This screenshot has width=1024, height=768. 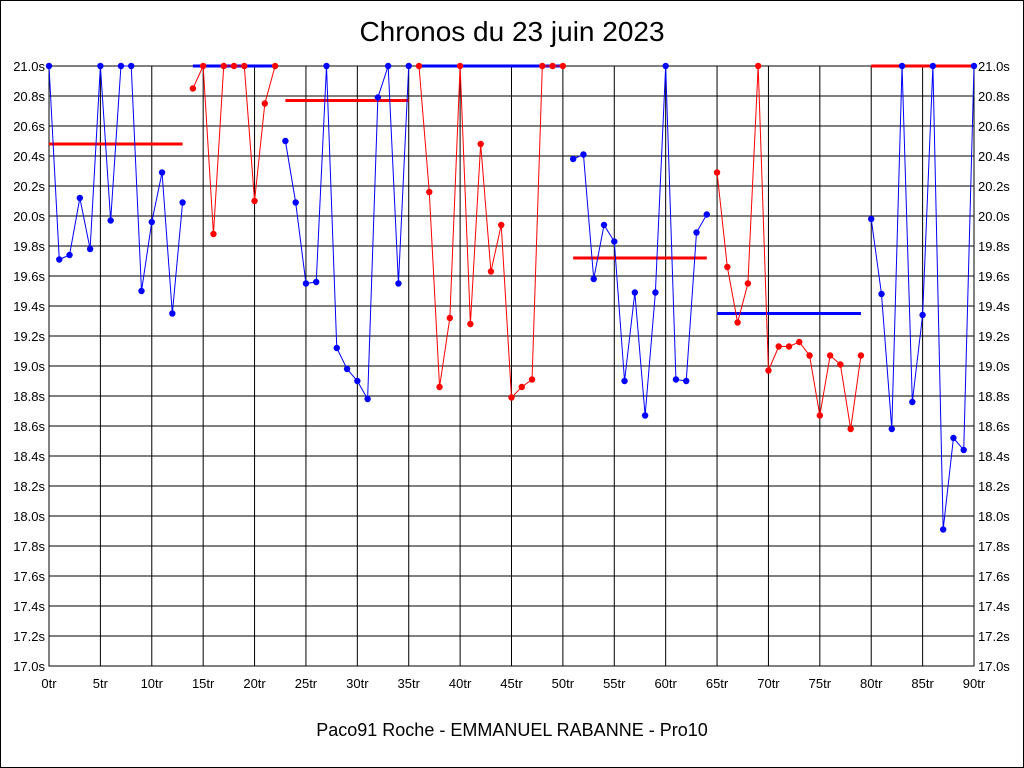 What do you see at coordinates (29, 66) in the screenshot?
I see `y-tick-label-left: 21.0s` at bounding box center [29, 66].